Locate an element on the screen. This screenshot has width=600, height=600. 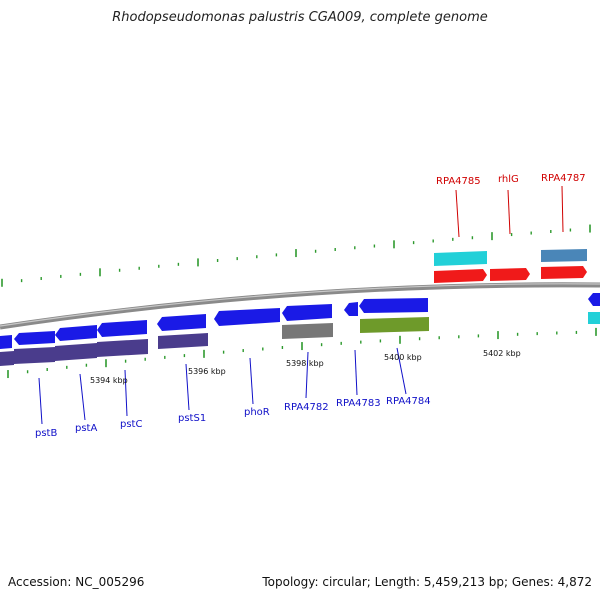
label-rpa4783: RPA4783 is located at coordinates (358, 403).